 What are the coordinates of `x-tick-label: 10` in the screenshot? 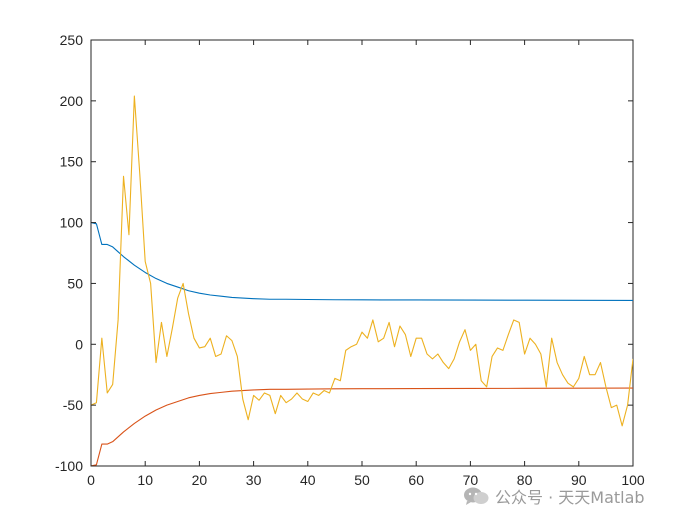 It's located at (145, 480).